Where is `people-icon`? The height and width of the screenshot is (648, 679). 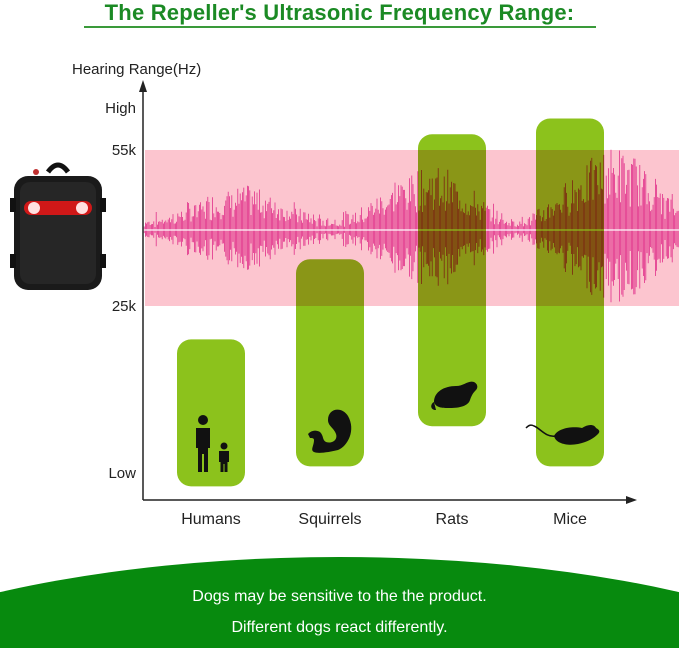
people-icon is located at coordinates (212, 443).